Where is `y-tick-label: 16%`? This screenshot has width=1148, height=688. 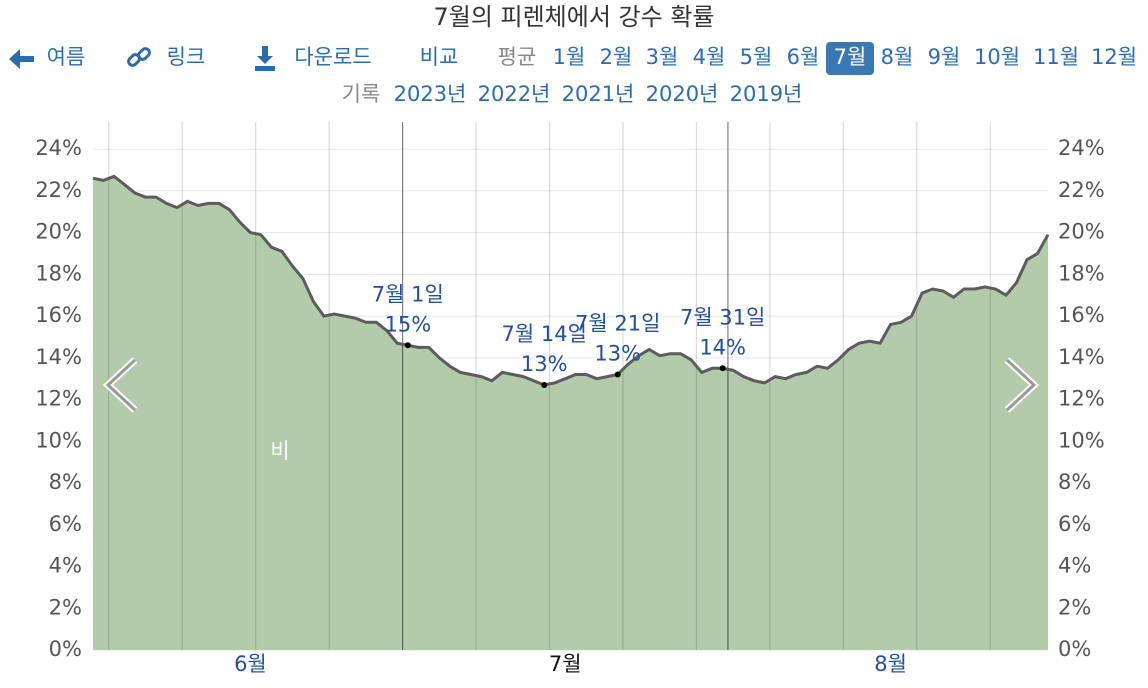
y-tick-label: 16% is located at coordinates (58, 315).